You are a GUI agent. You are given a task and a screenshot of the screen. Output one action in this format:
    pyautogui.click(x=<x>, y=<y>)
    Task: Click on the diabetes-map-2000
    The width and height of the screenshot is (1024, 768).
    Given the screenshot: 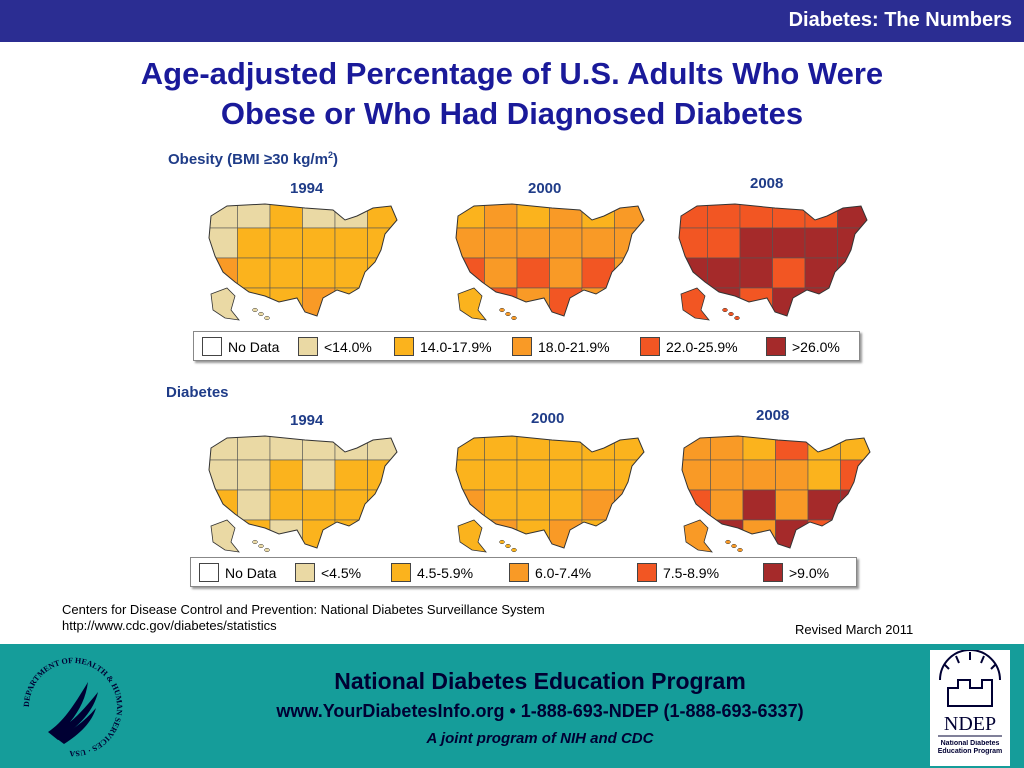 What is the action you would take?
    pyautogui.click(x=550, y=494)
    